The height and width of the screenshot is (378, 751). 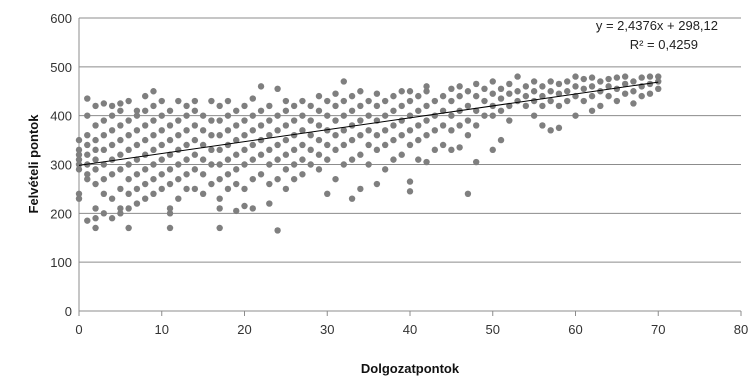 What do you see at coordinates (664, 44) in the screenshot?
I see `r-squared-label: R² = 0,4259` at bounding box center [664, 44].